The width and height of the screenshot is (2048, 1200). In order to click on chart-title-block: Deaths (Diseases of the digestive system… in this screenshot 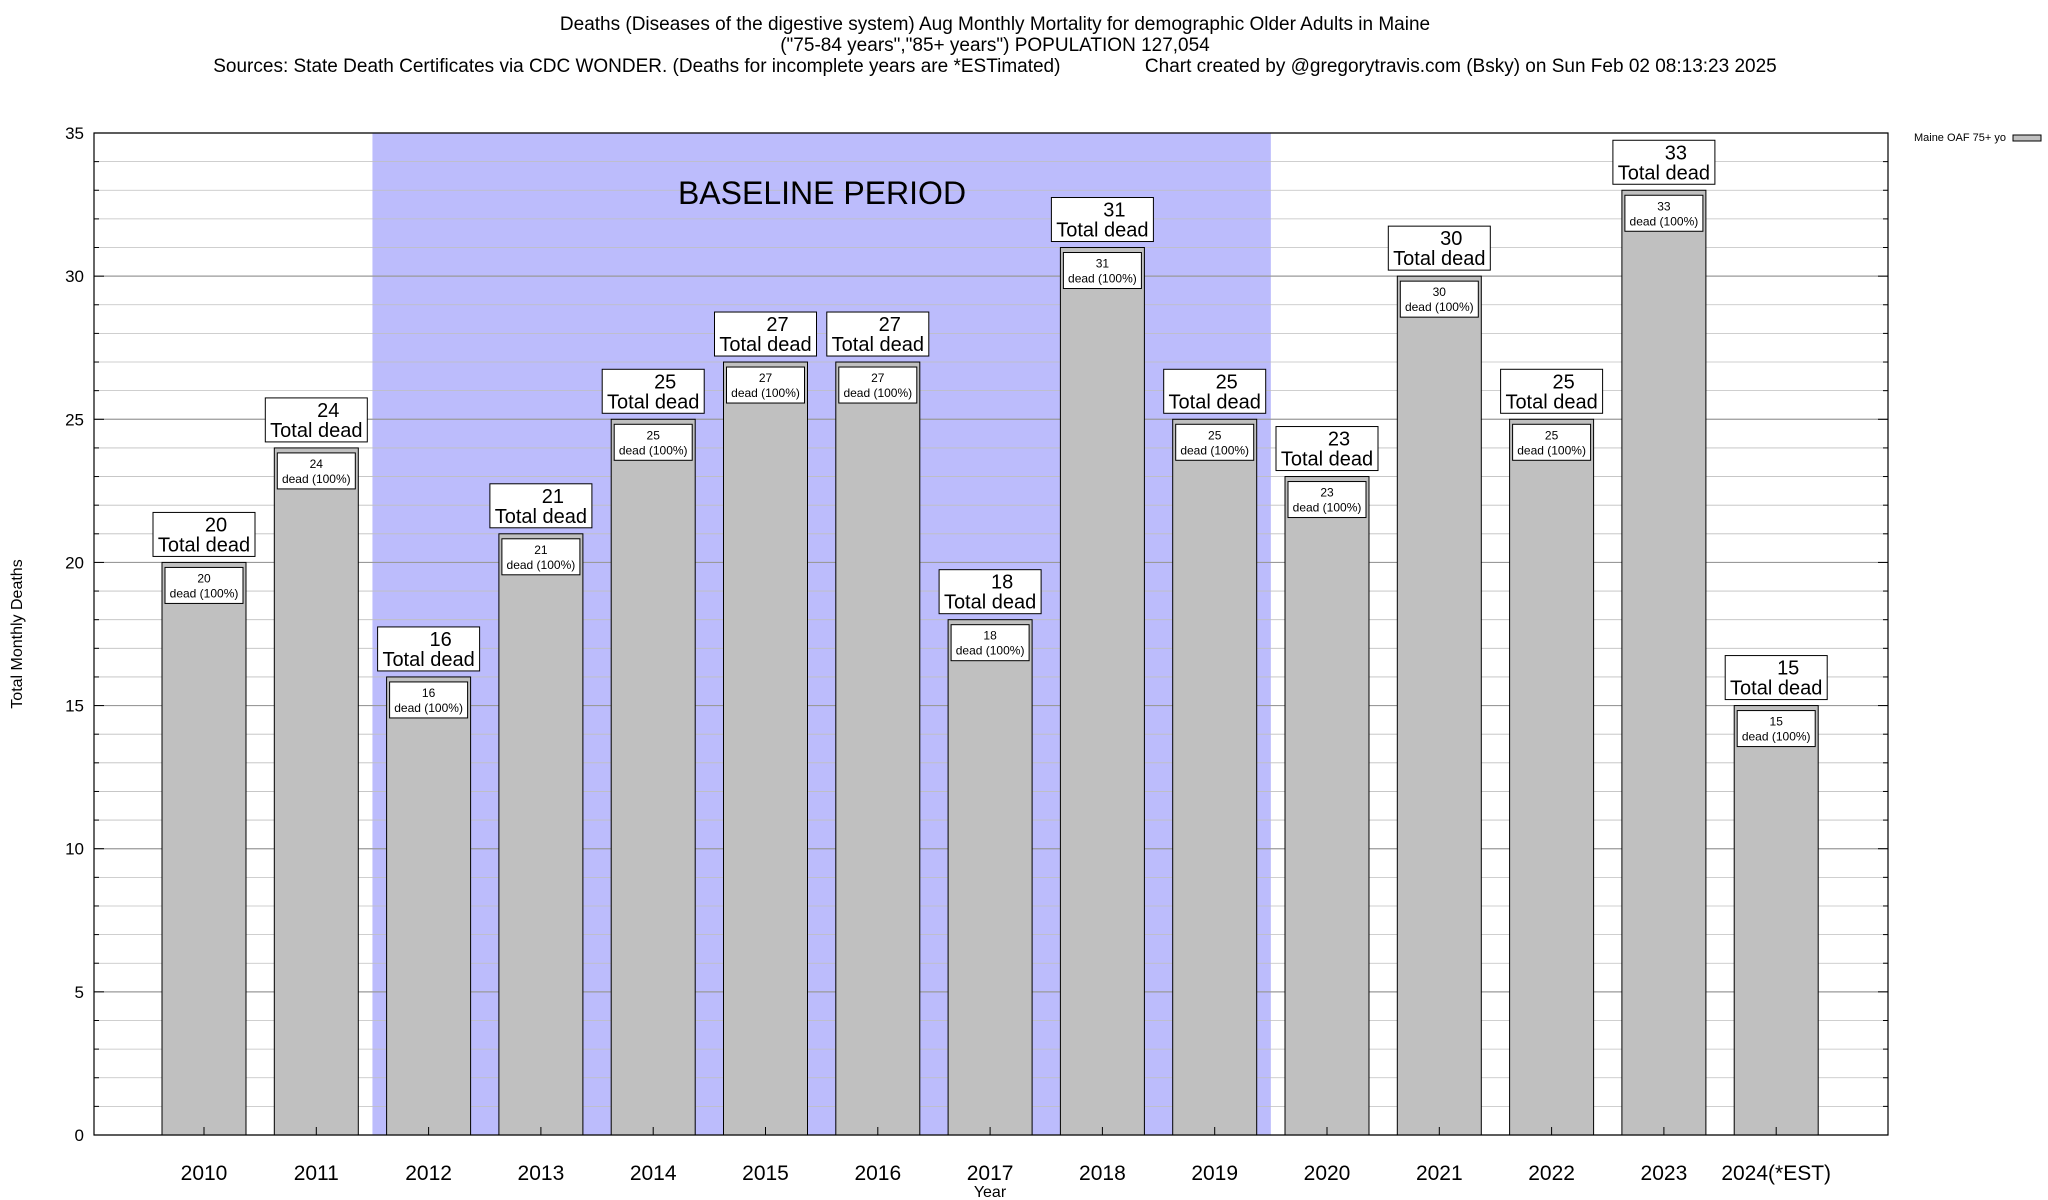, I will do `click(995, 45)`.